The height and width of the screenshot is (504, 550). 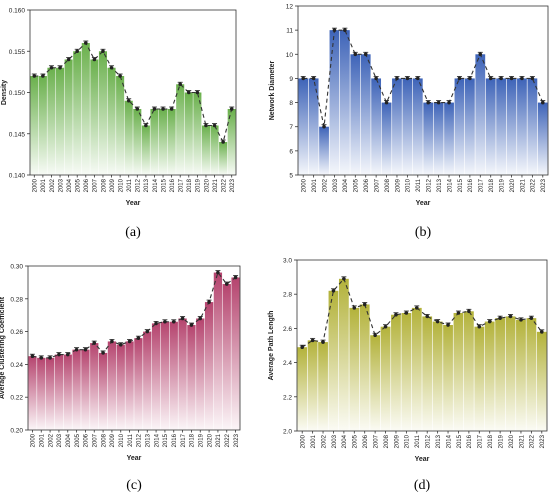 What do you see at coordinates (235, 353) in the screenshot?
I see `bar-2023` at bounding box center [235, 353].